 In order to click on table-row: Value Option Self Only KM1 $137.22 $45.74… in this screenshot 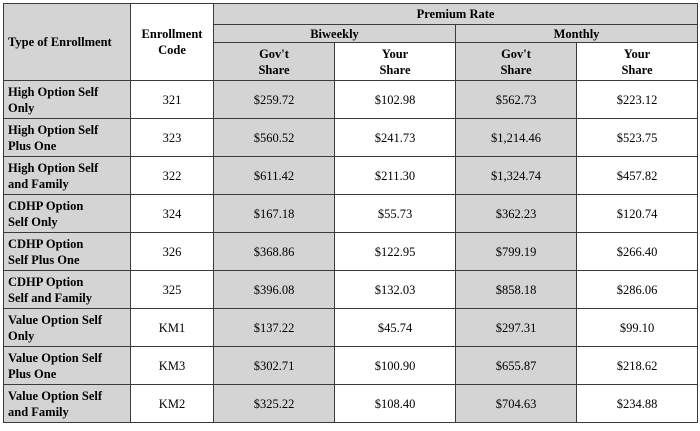, I will do `click(350, 327)`.